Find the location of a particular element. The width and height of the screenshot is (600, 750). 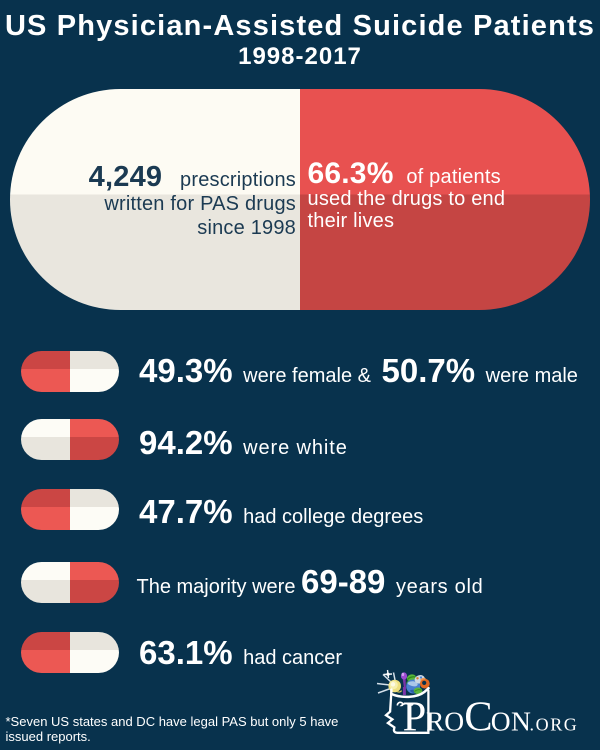

svg-text: N is located at coordinates (521, 720).